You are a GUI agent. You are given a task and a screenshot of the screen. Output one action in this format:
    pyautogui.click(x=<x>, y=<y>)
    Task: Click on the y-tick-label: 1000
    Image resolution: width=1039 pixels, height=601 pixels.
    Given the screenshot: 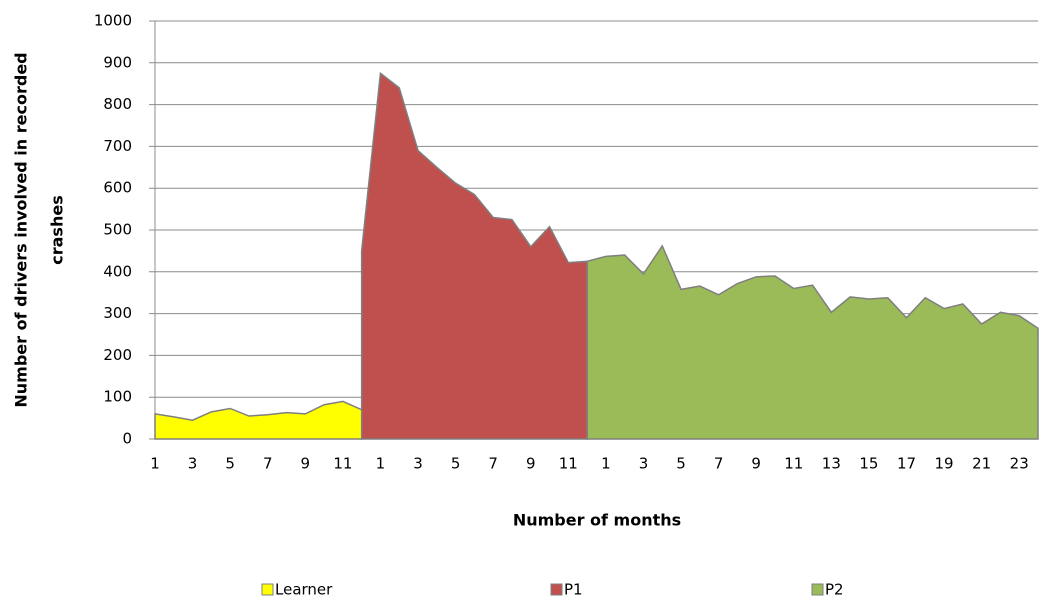 What is the action you would take?
    pyautogui.click(x=113, y=21)
    